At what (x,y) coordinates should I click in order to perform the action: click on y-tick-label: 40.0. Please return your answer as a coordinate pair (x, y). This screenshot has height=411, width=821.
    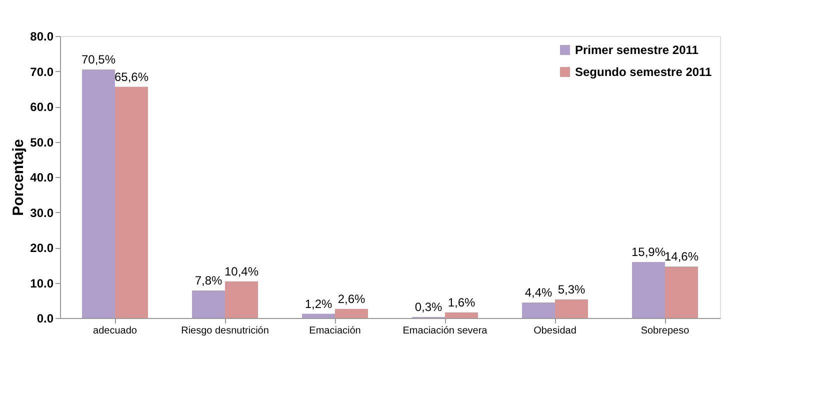
    Looking at the image, I should click on (42, 177).